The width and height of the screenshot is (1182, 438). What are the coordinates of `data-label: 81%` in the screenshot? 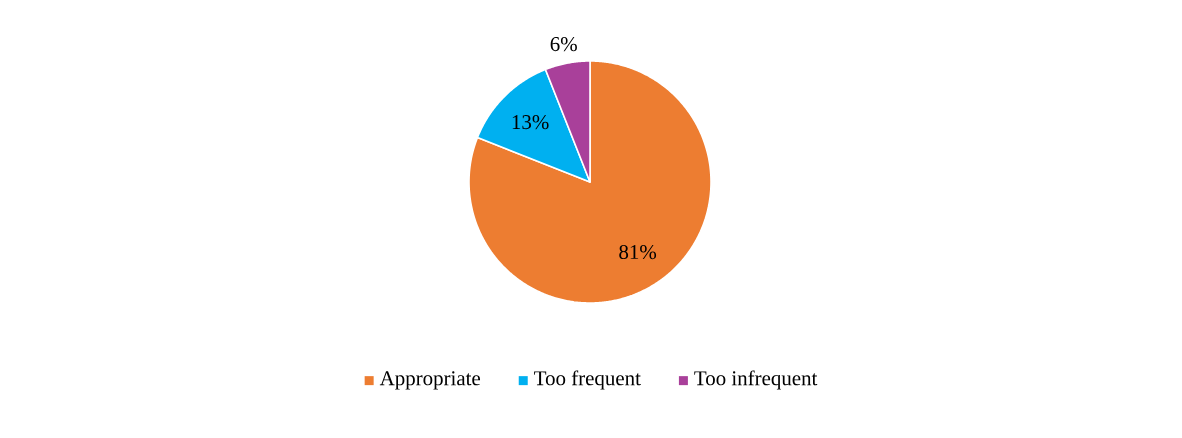 It's located at (638, 252).